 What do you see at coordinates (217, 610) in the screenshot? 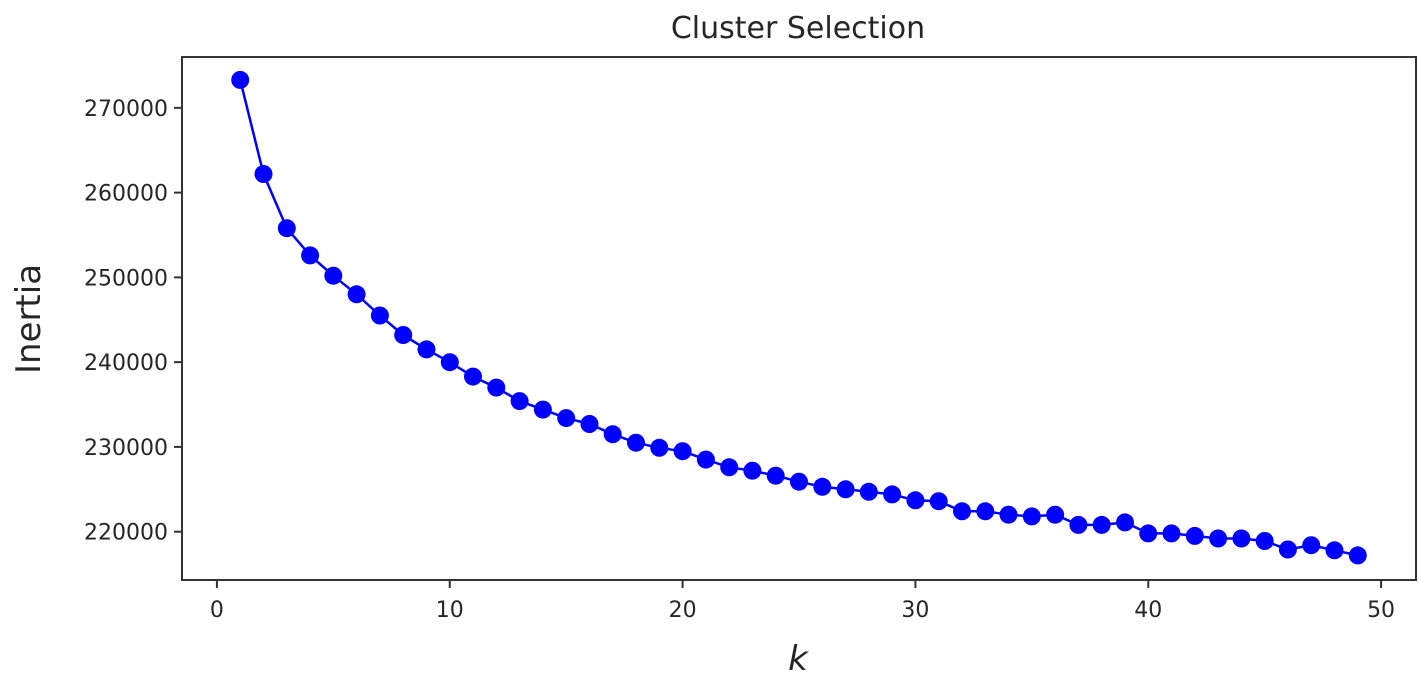
I see `x-tick-label: 0` at bounding box center [217, 610].